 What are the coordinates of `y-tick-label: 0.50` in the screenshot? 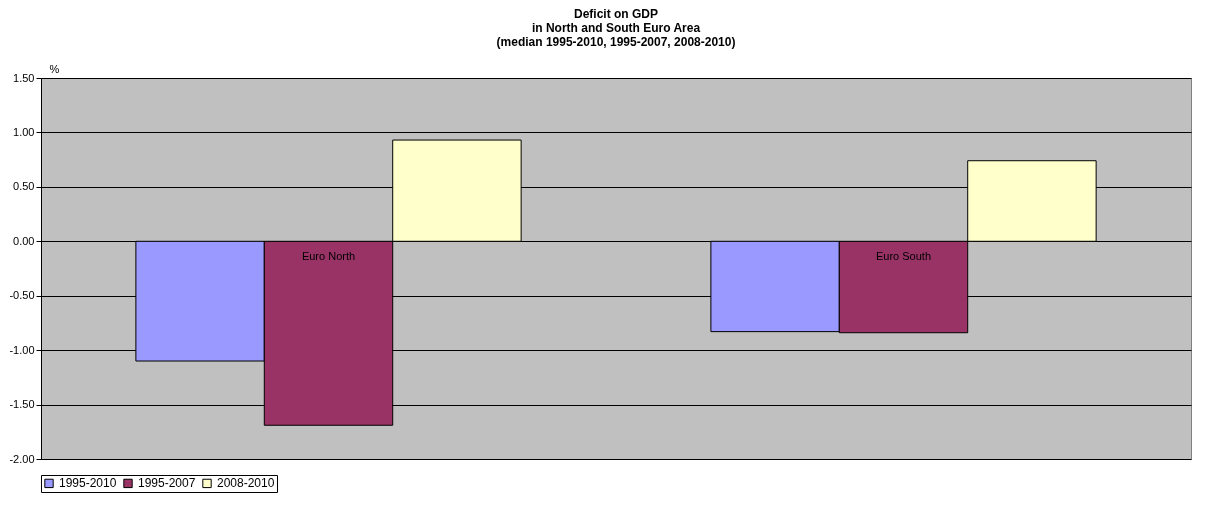 It's located at (24, 186).